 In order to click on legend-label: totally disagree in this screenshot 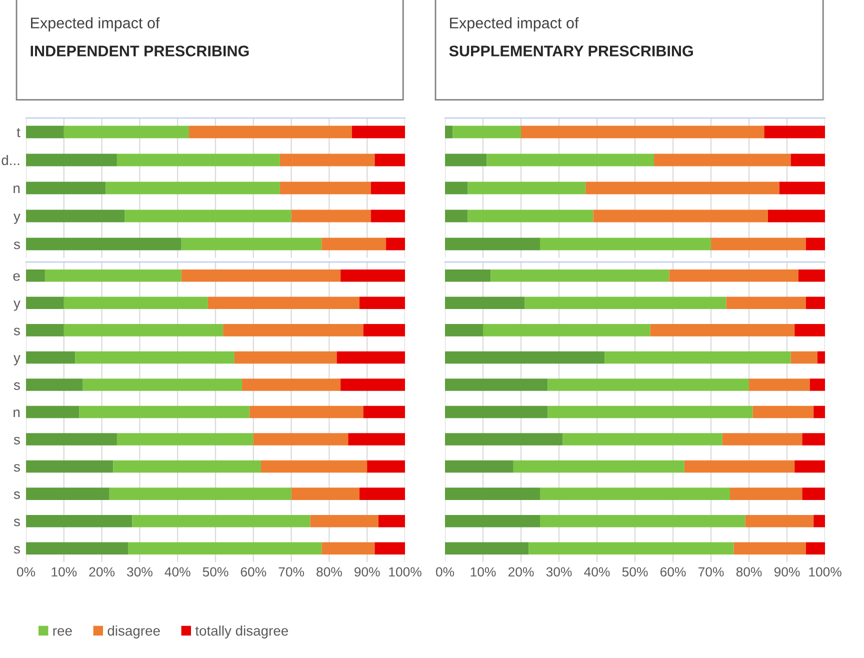, I will do `click(241, 632)`.